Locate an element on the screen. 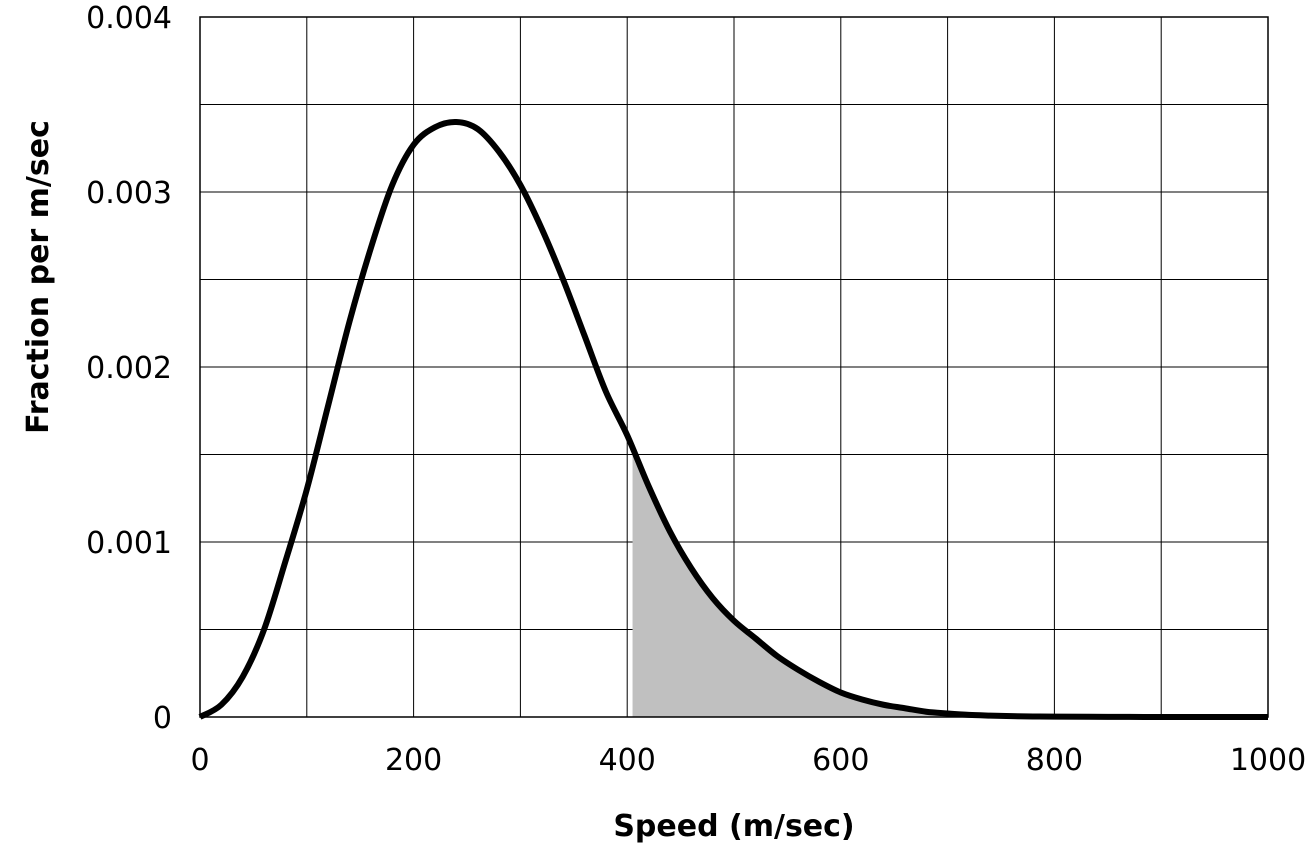 This screenshot has width=1316, height=850. x-tick-label: 0 is located at coordinates (199, 760).